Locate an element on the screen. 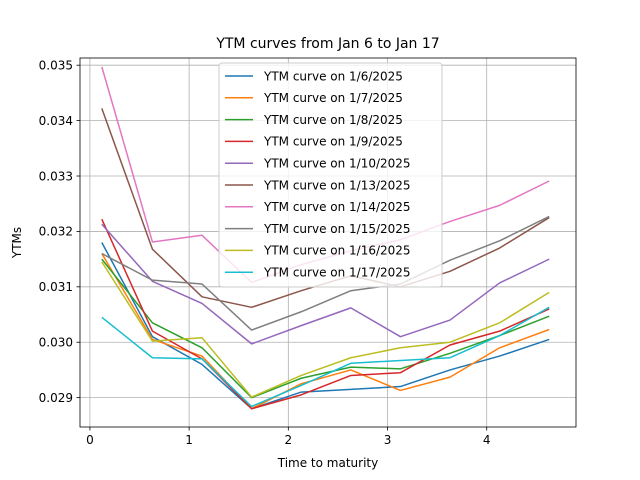 The height and width of the screenshot is (480, 640). y-tick-label: 0.034 is located at coordinates (56, 121).